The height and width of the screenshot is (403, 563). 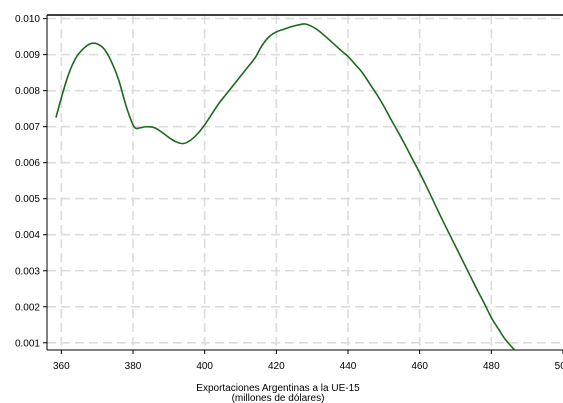 I want to click on x-axis-title: Exportaciones Argentinas a la UE-15, so click(x=278, y=388).